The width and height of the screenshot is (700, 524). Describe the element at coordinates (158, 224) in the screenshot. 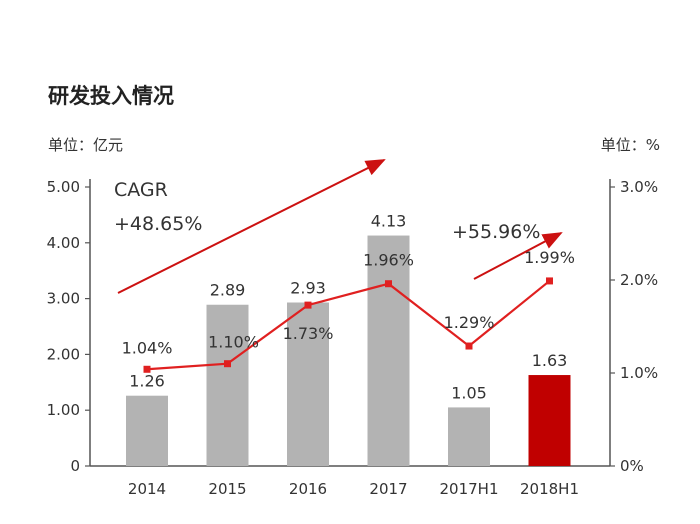

I see `cagr-value: +48.65%` at that location.